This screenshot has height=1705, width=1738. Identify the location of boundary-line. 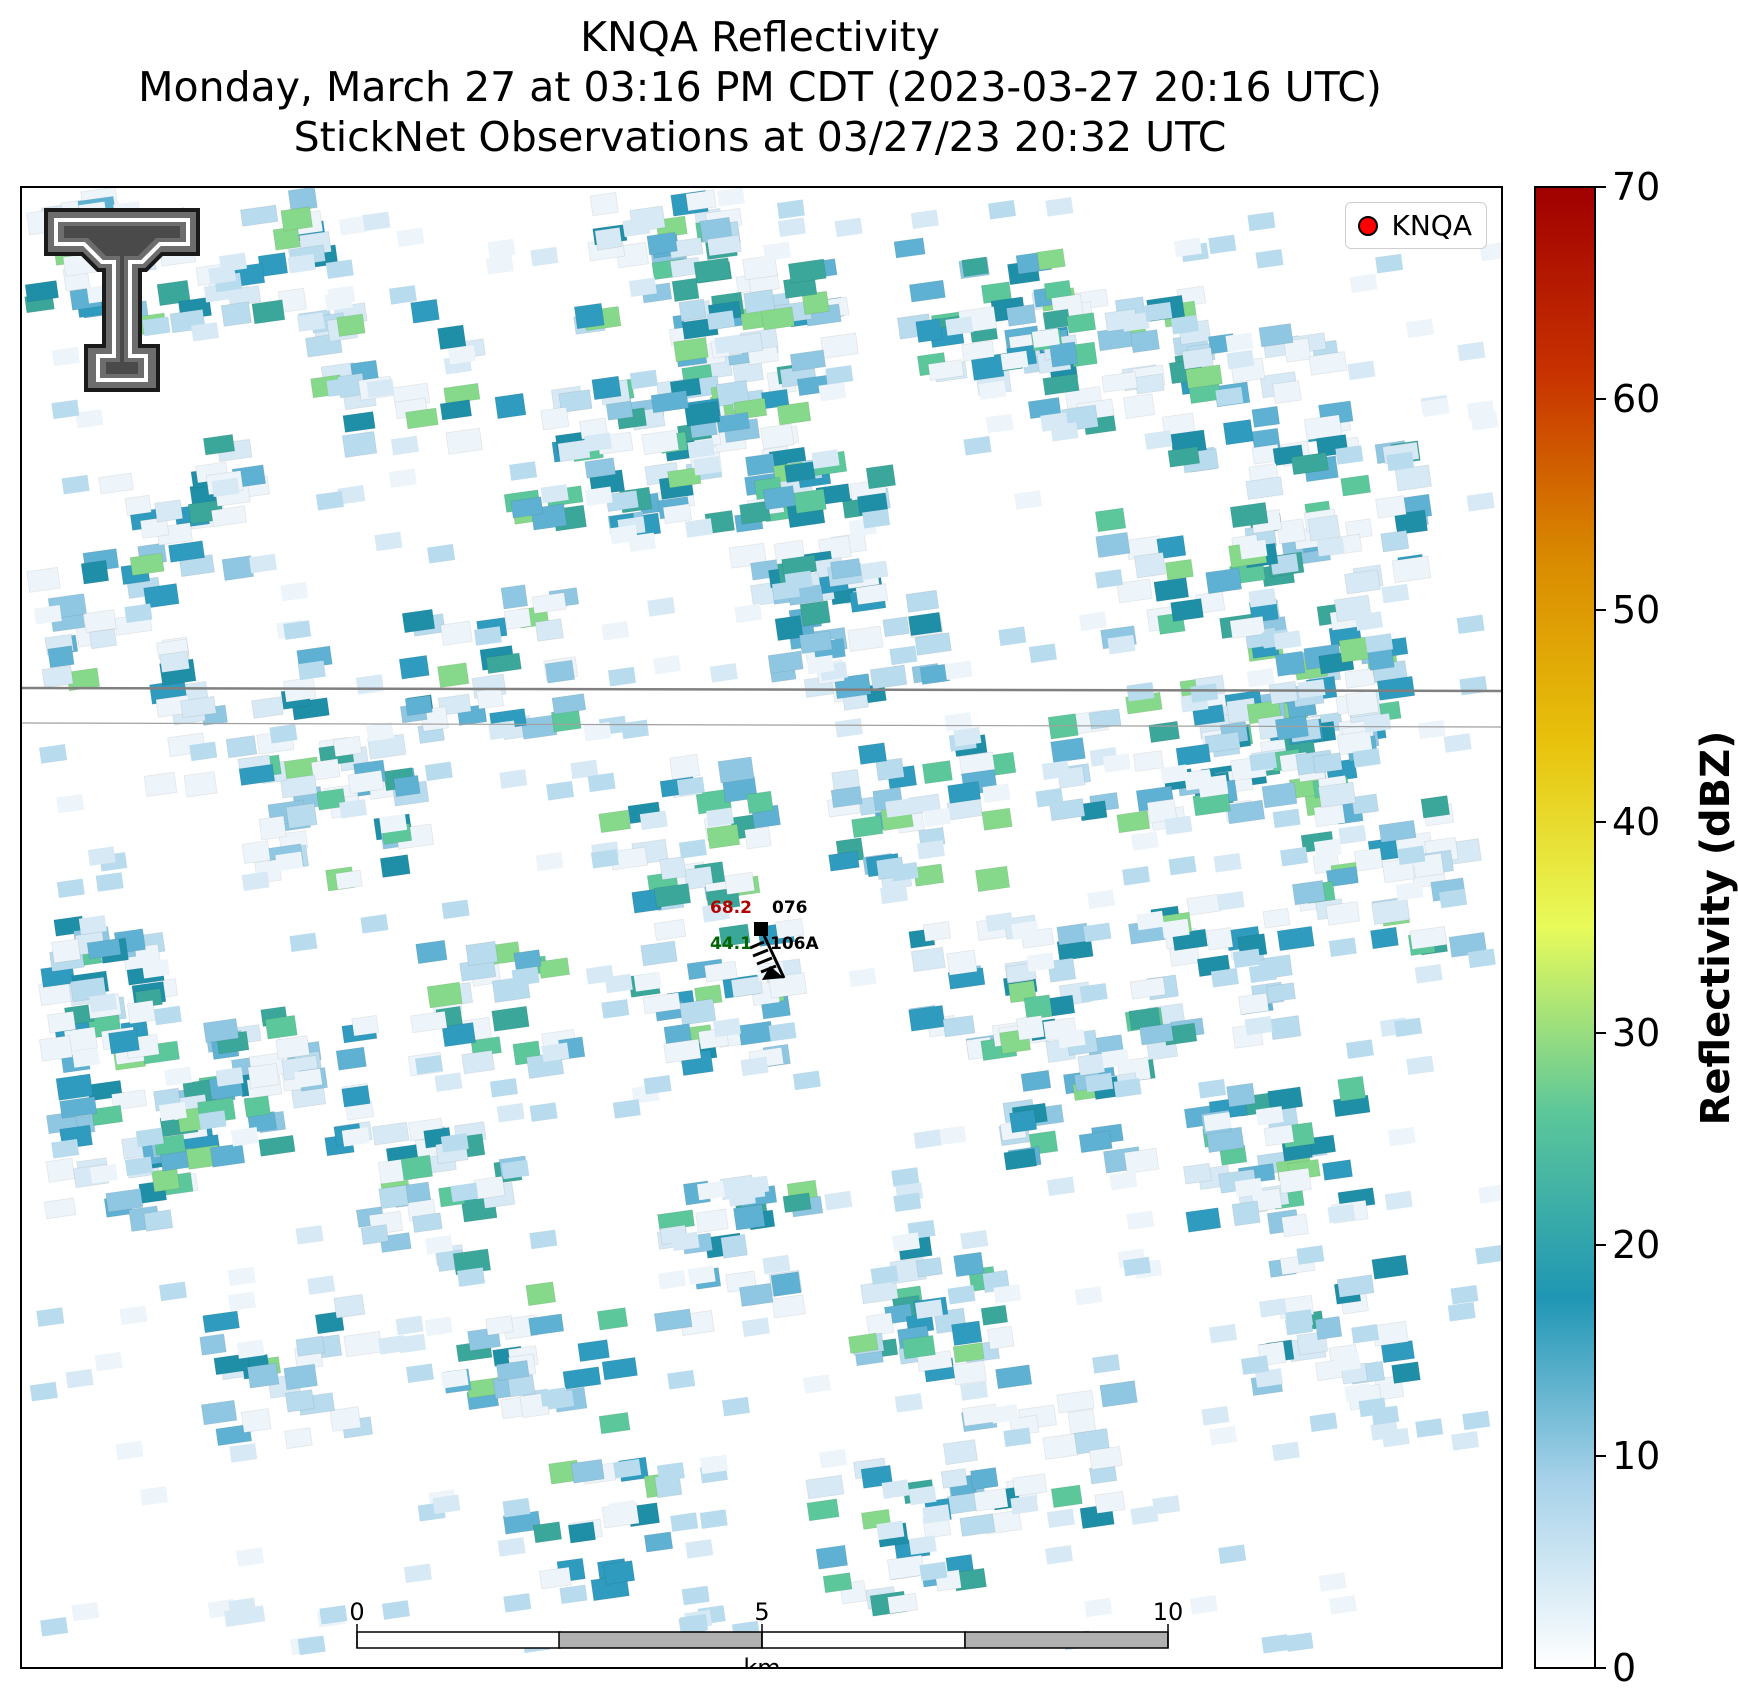
(761, 689).